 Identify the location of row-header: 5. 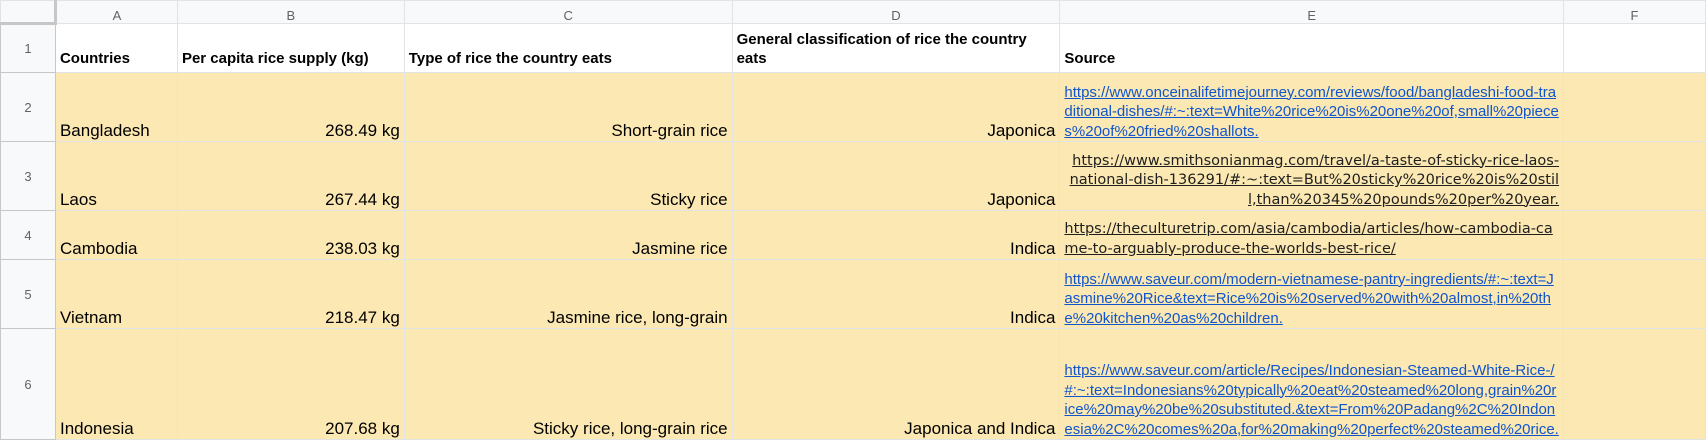
(28, 294).